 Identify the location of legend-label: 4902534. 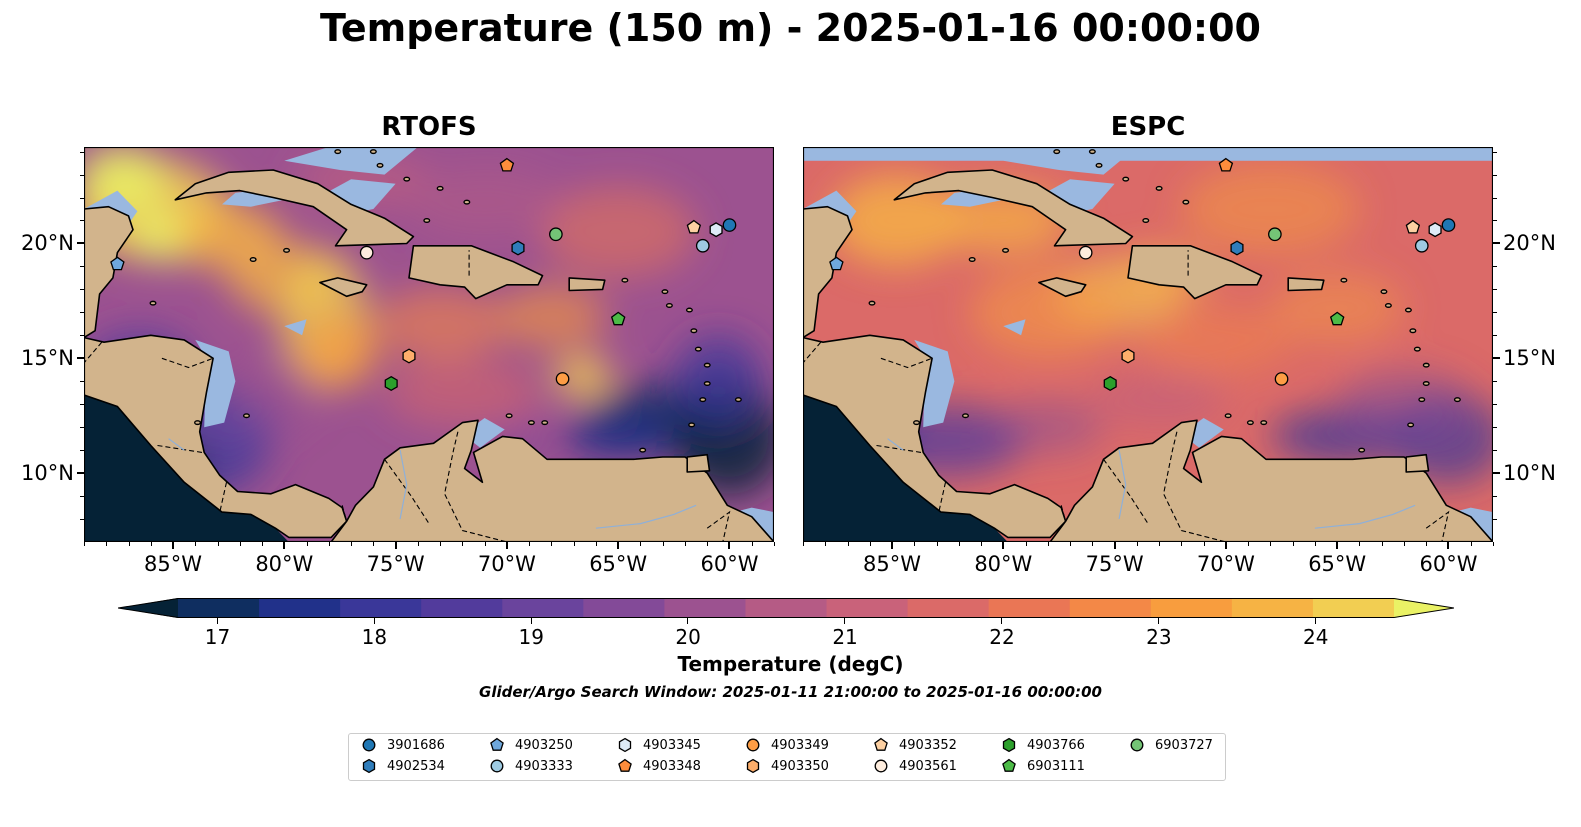
(416, 766).